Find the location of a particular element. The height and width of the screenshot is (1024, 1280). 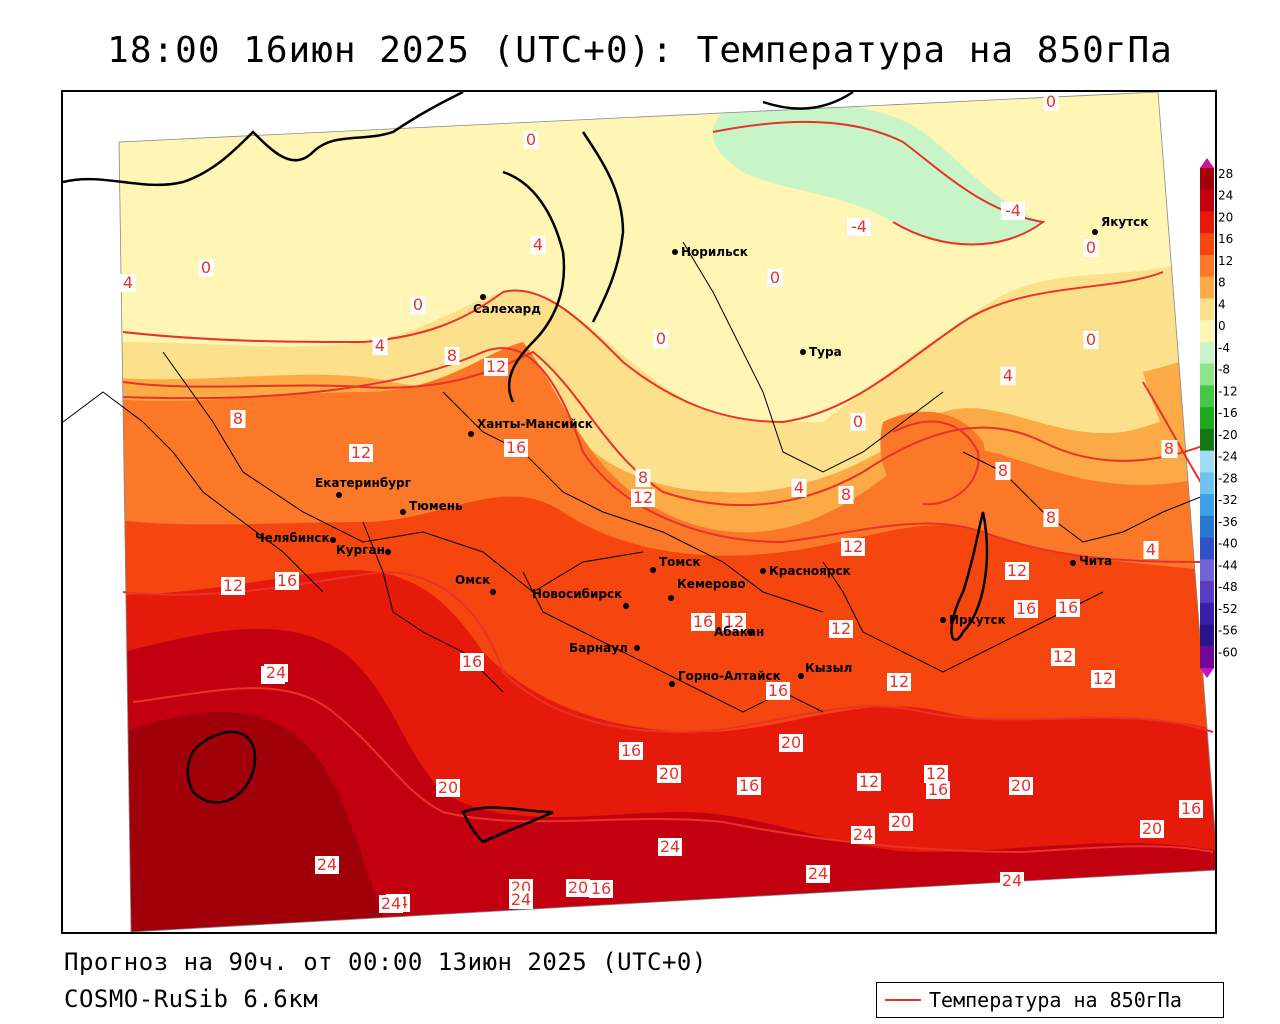

colorbar-tick-label: -44 is located at coordinates (1228, 565).